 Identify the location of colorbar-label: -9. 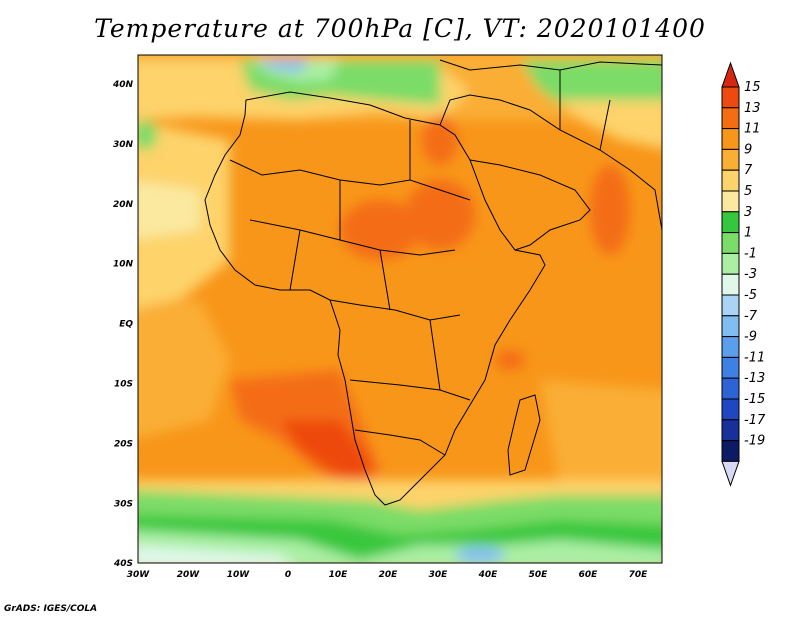
(750, 337).